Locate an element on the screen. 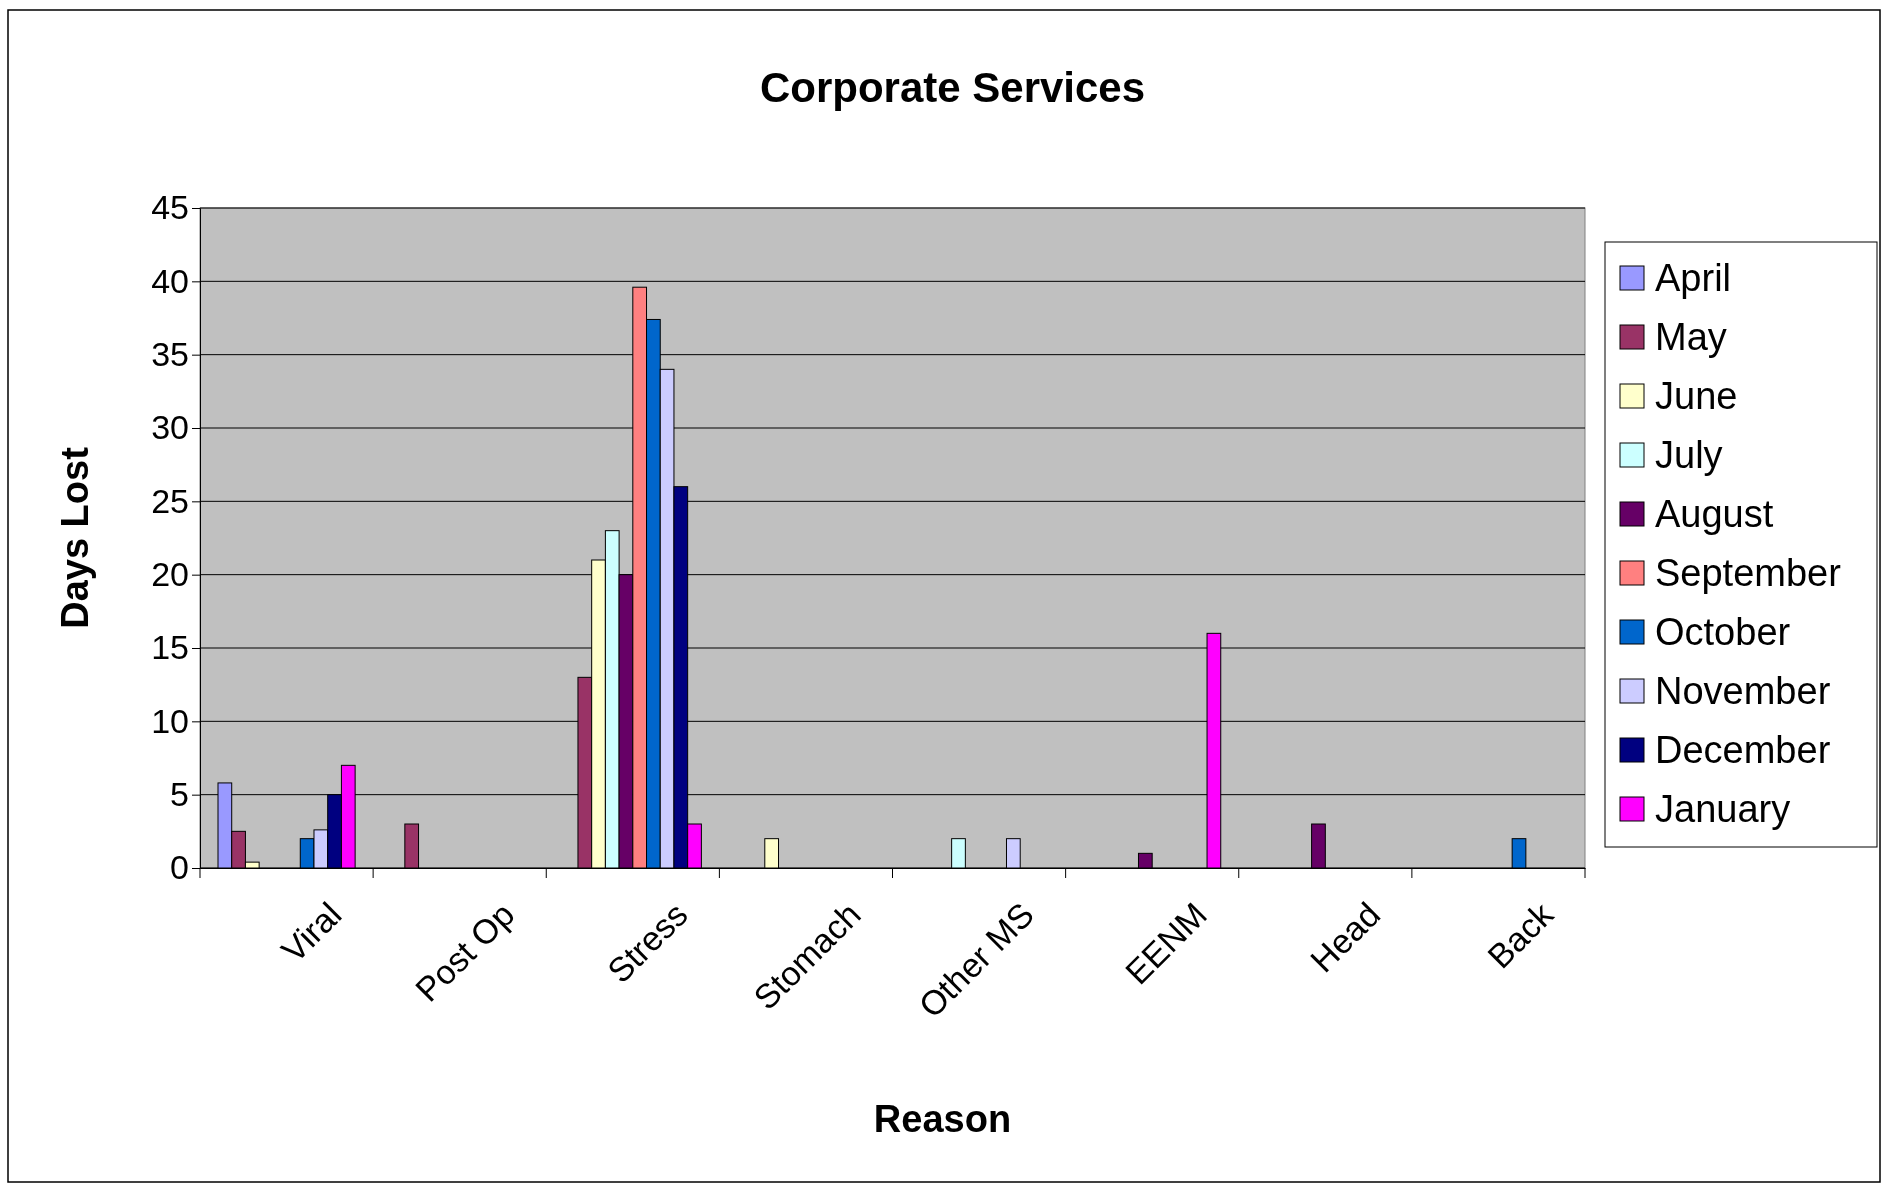  x-axis-title: Reason is located at coordinates (942, 1119).